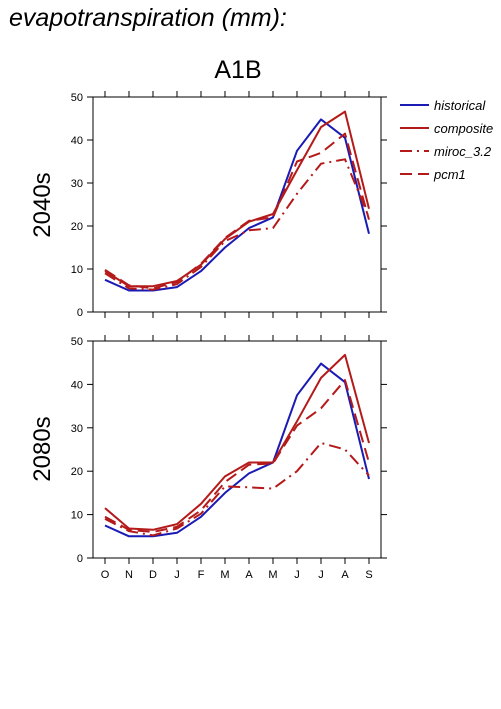  I want to click on legend-label-composite: composite, so click(463, 128).